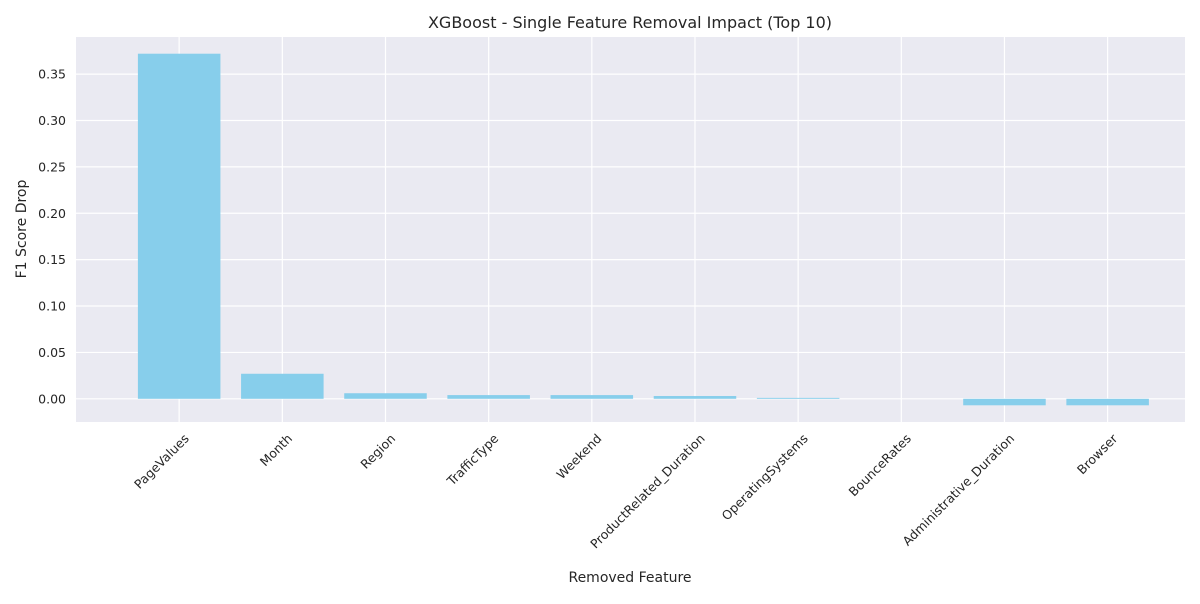  Describe the element at coordinates (385, 396) in the screenshot. I see `bar-region` at that location.